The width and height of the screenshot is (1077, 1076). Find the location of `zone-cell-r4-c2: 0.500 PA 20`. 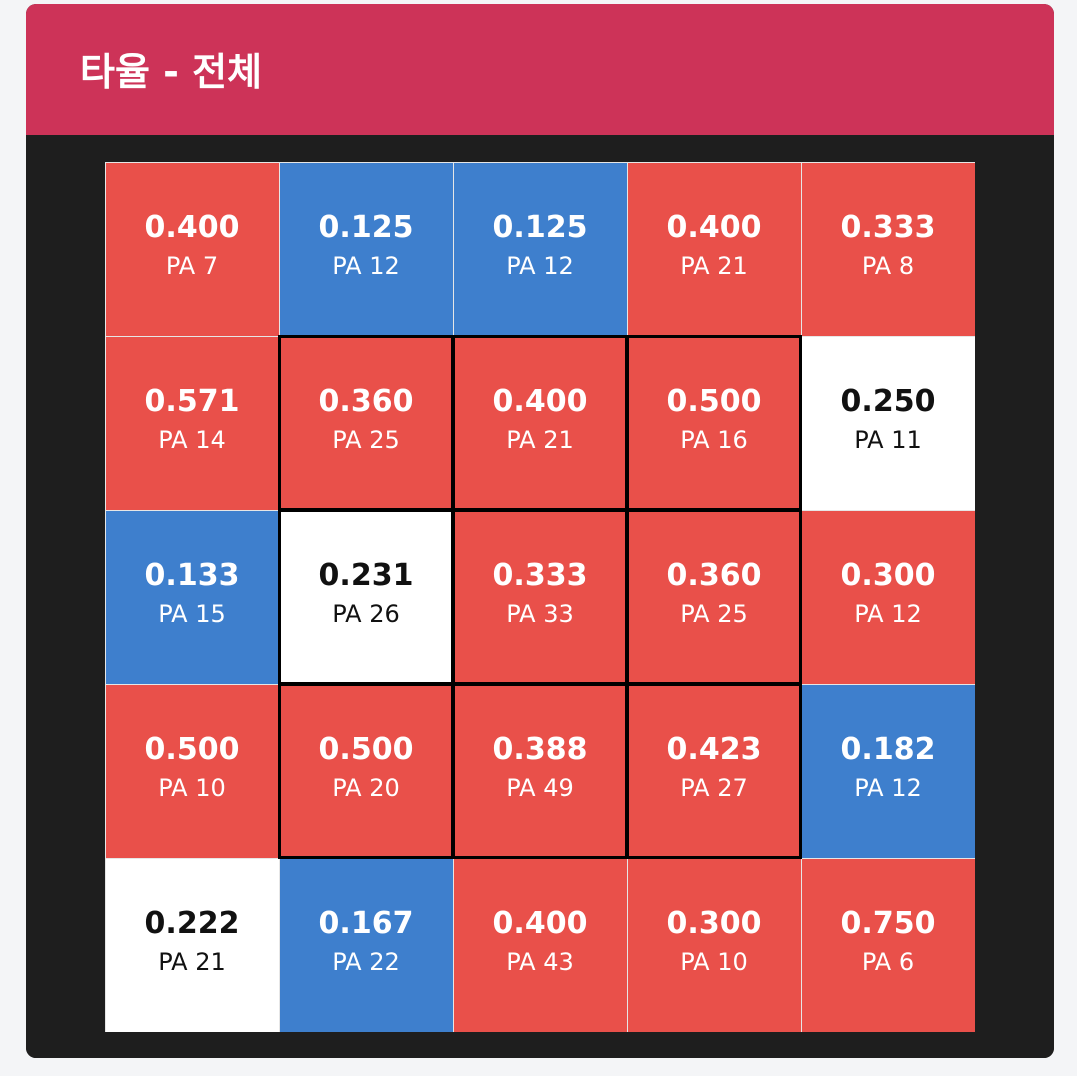

zone-cell-r4-c2: 0.500 PA 20 is located at coordinates (366, 771).